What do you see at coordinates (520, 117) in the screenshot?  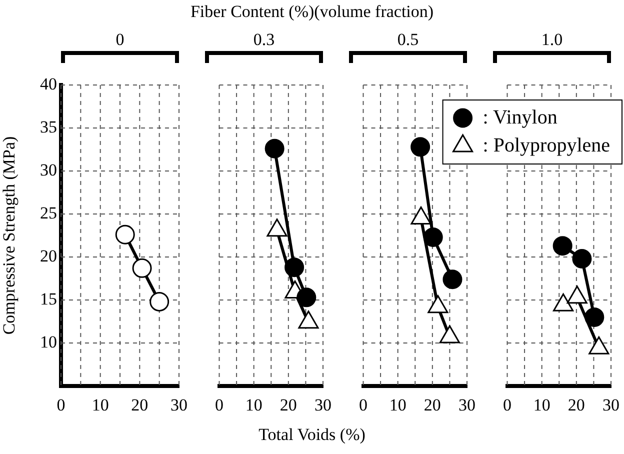 I see `legend-label: : Vinylon` at bounding box center [520, 117].